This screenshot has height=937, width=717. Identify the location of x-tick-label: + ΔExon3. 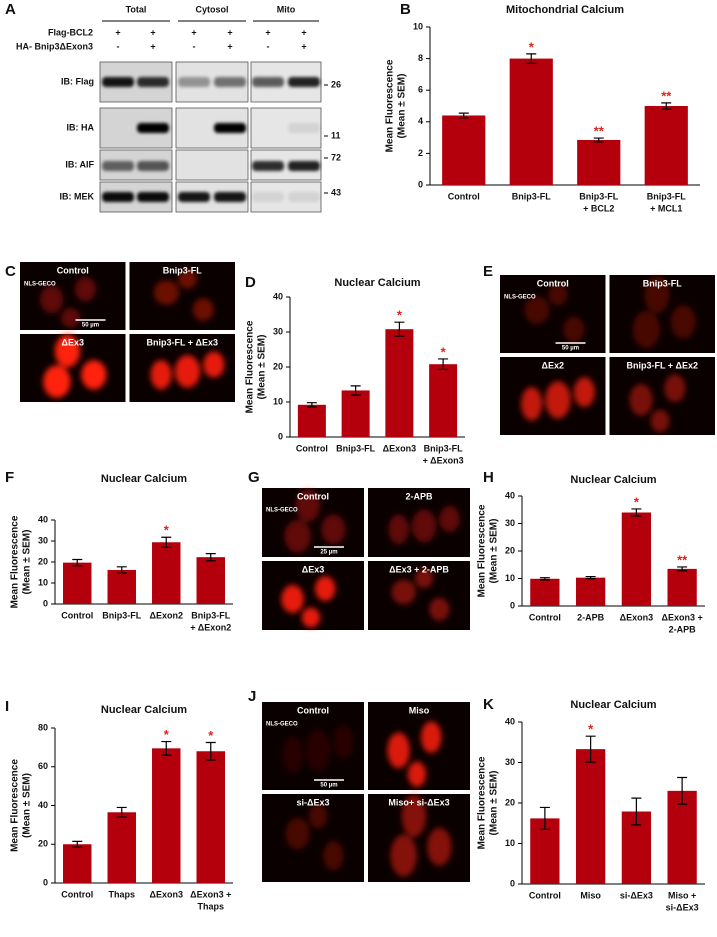
(443, 460).